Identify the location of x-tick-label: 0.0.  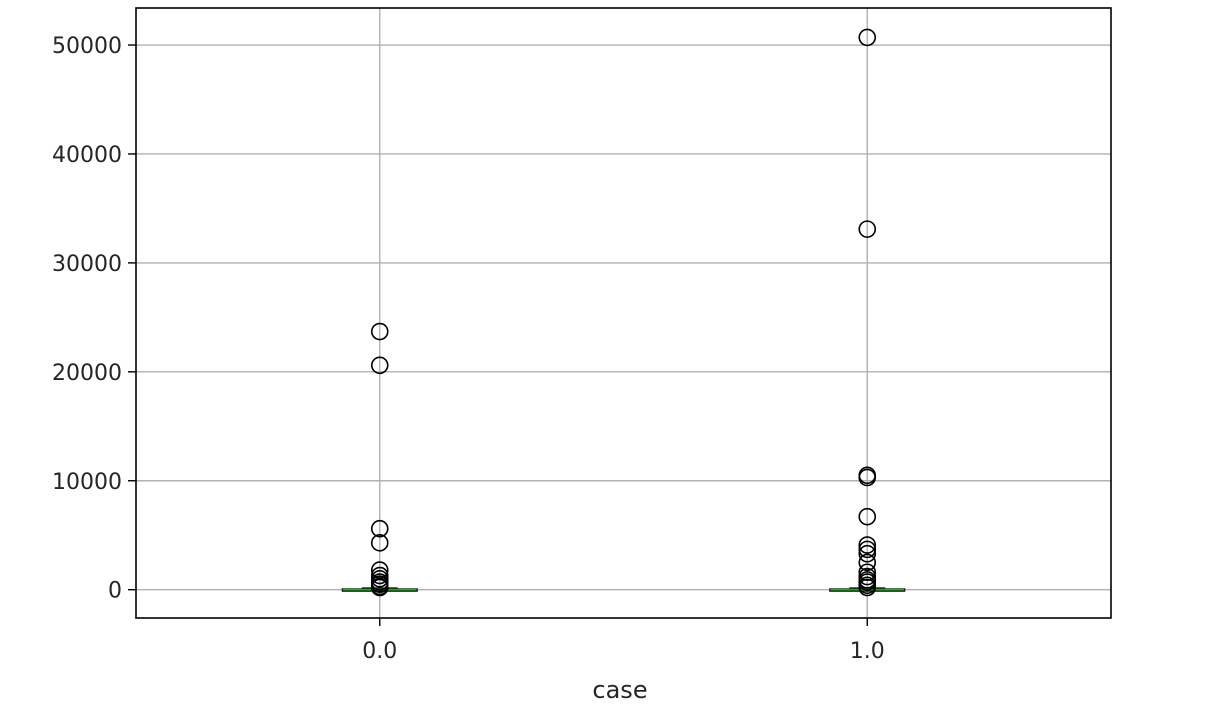
(379, 651).